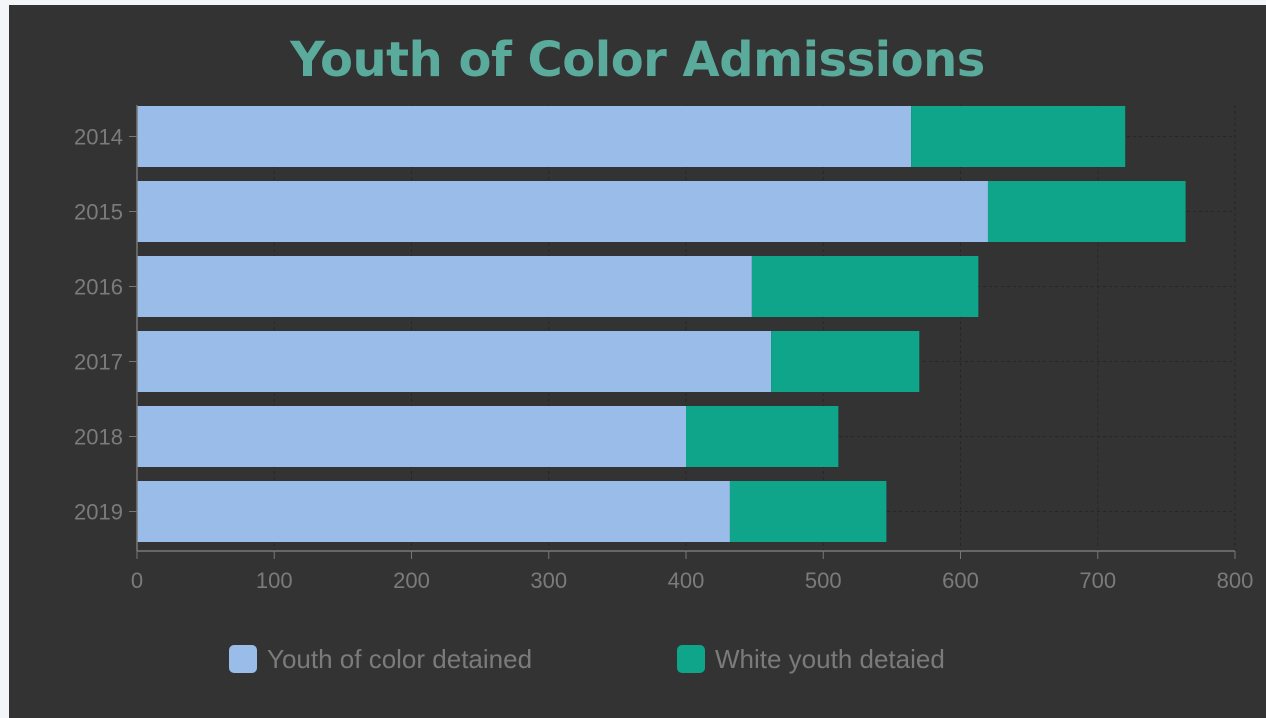 The width and height of the screenshot is (1266, 718). I want to click on chart-title: Youth of Color Admissions, so click(637, 60).